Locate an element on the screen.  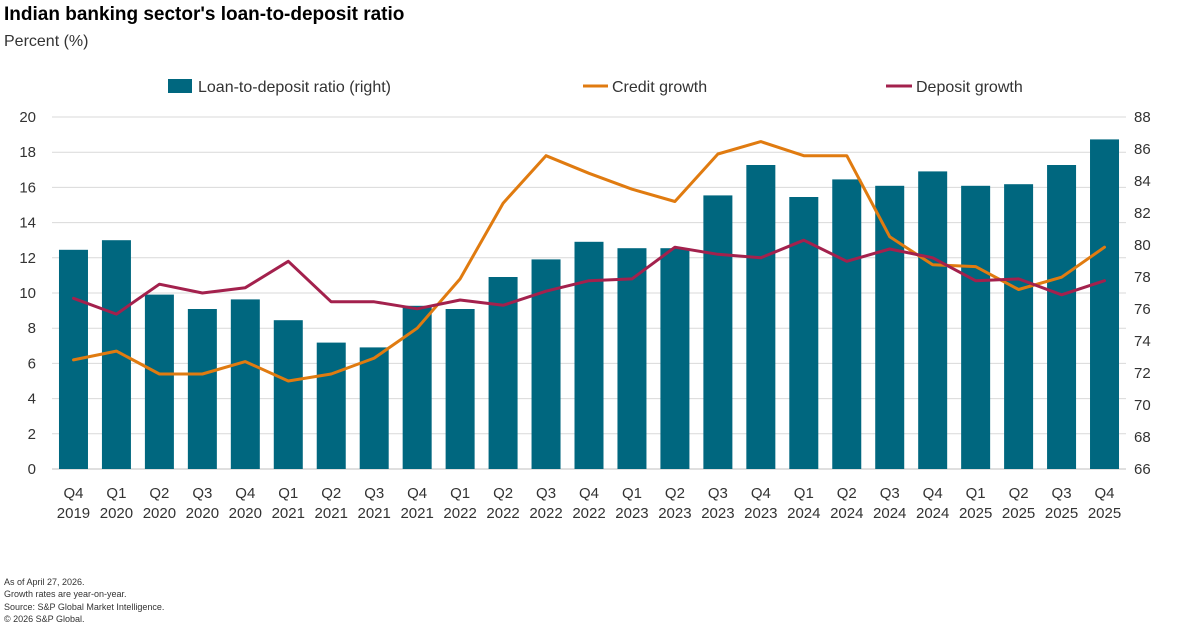
left-tick-label: 2 is located at coordinates (32, 434).